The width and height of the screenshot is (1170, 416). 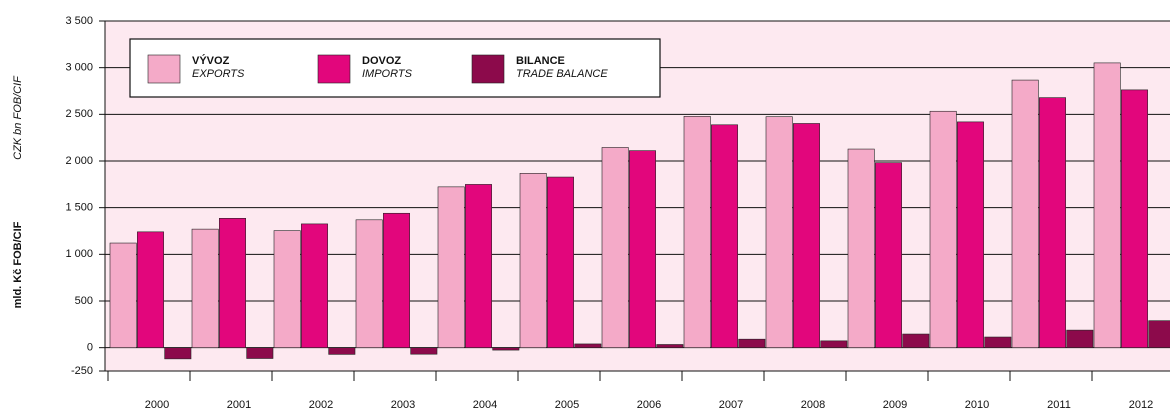 I want to click on x-tick-label: 2001, so click(x=239, y=405).